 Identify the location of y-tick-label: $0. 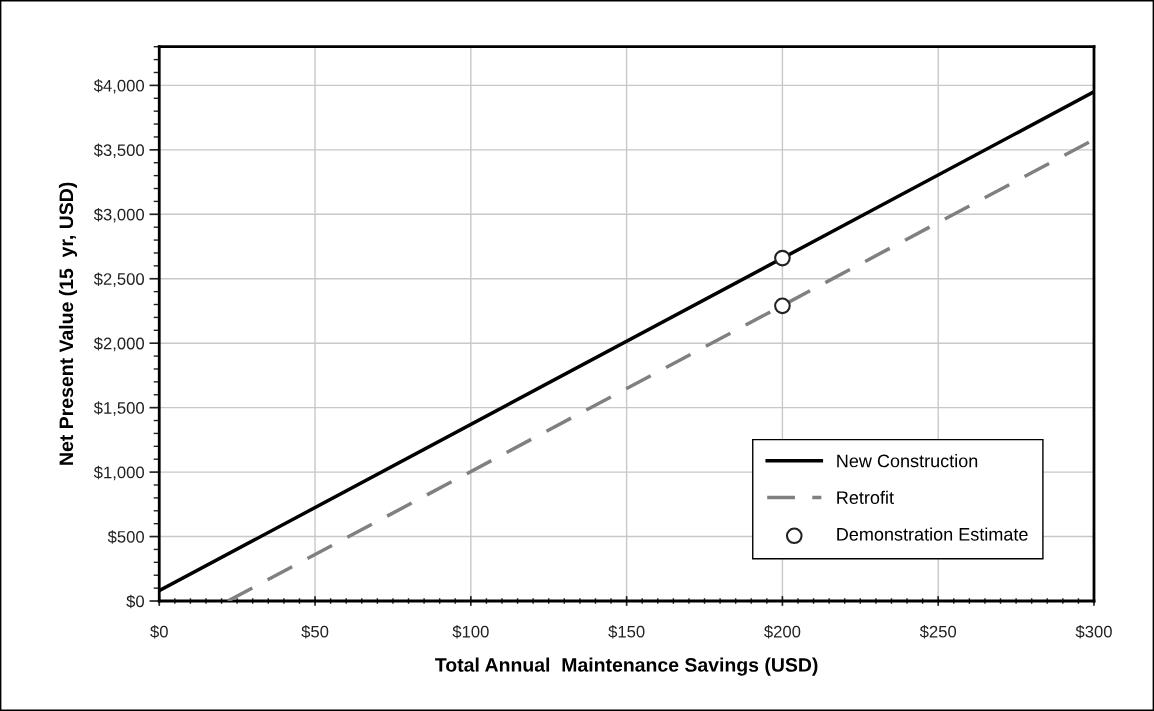
(135, 601).